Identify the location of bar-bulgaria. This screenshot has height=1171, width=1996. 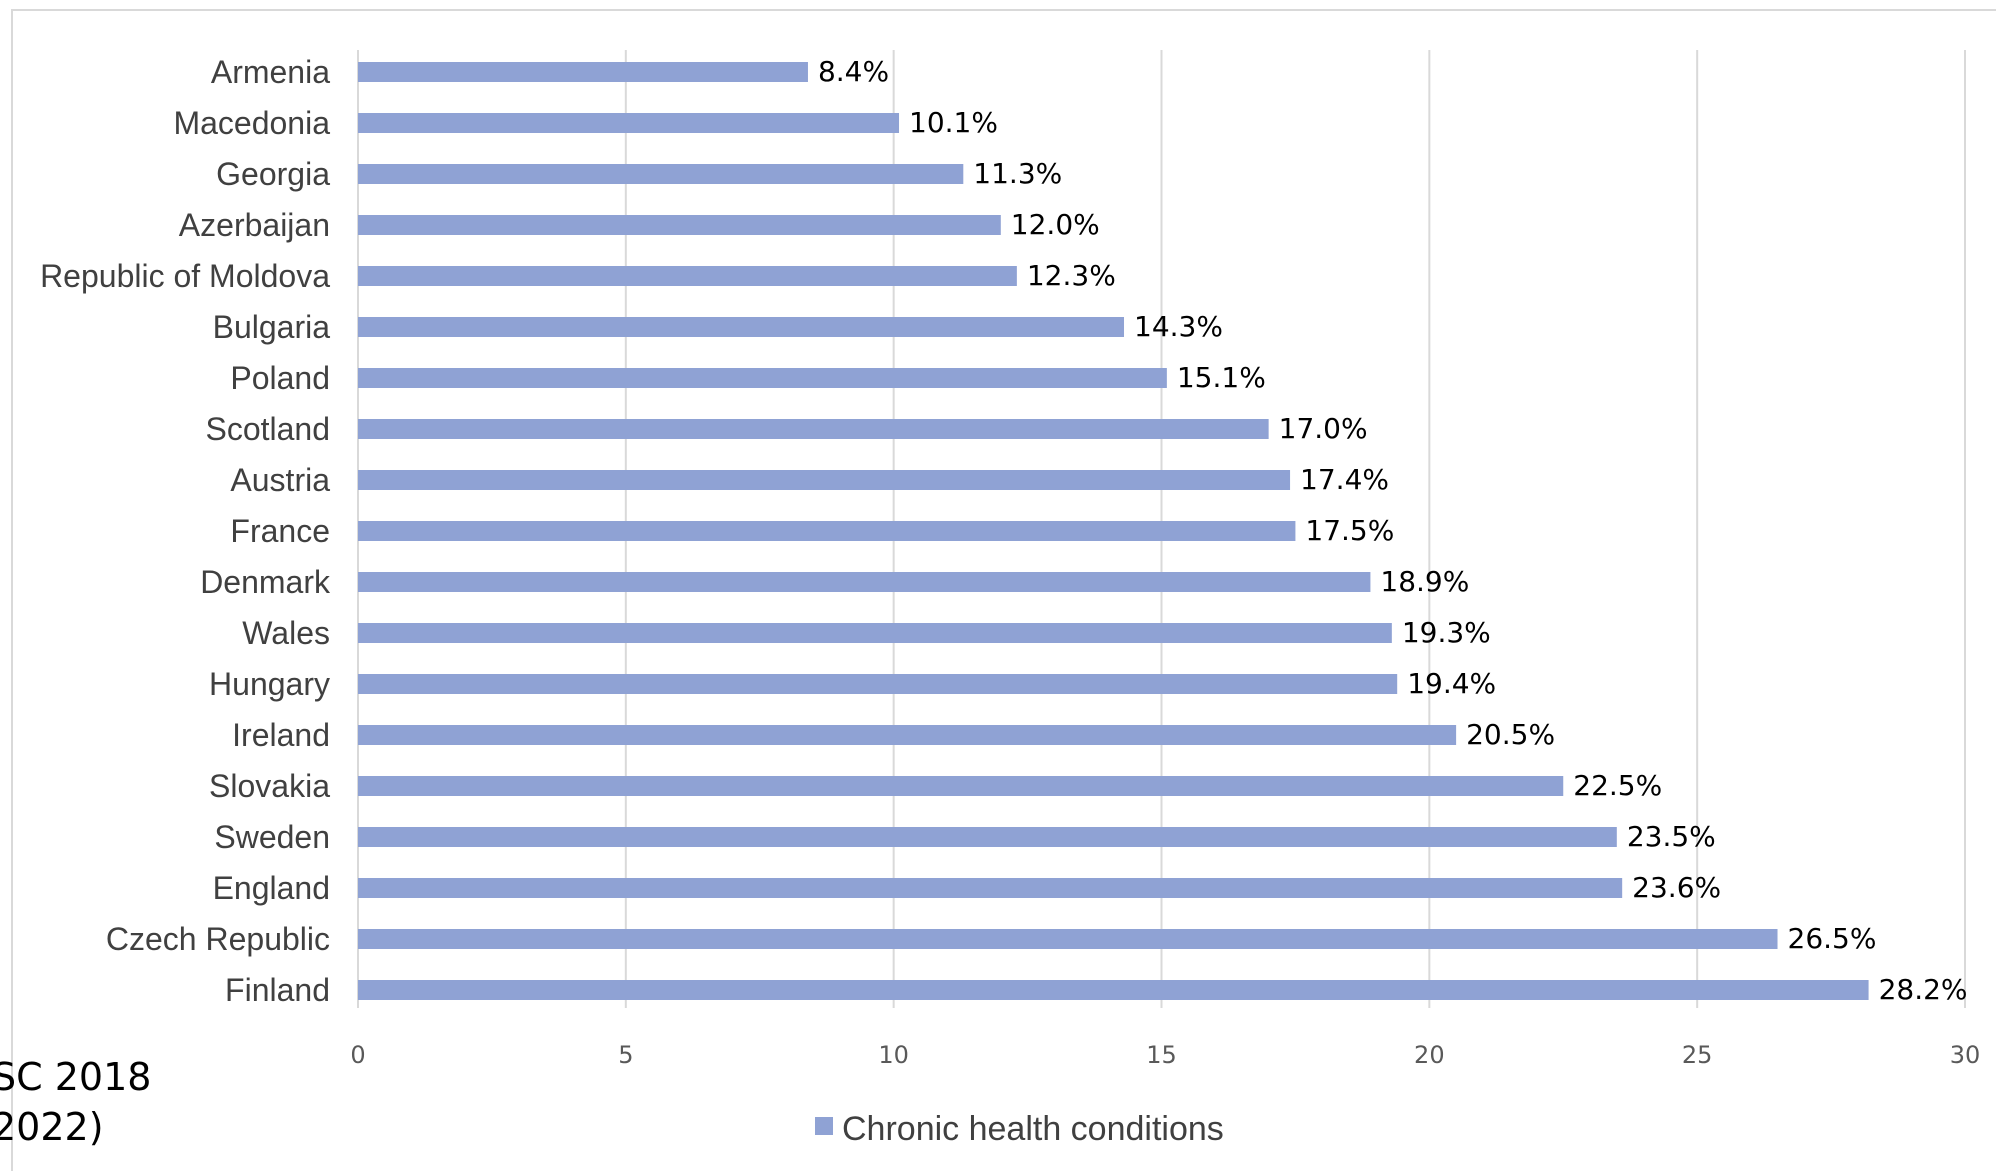
(741, 327).